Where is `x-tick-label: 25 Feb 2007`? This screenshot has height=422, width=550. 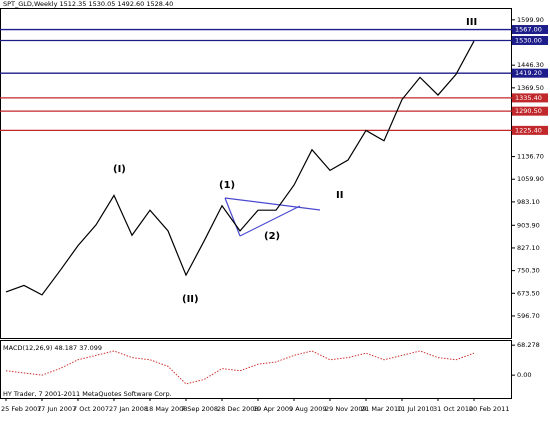
x-tick-label: 25 Feb 2007 is located at coordinates (21, 409).